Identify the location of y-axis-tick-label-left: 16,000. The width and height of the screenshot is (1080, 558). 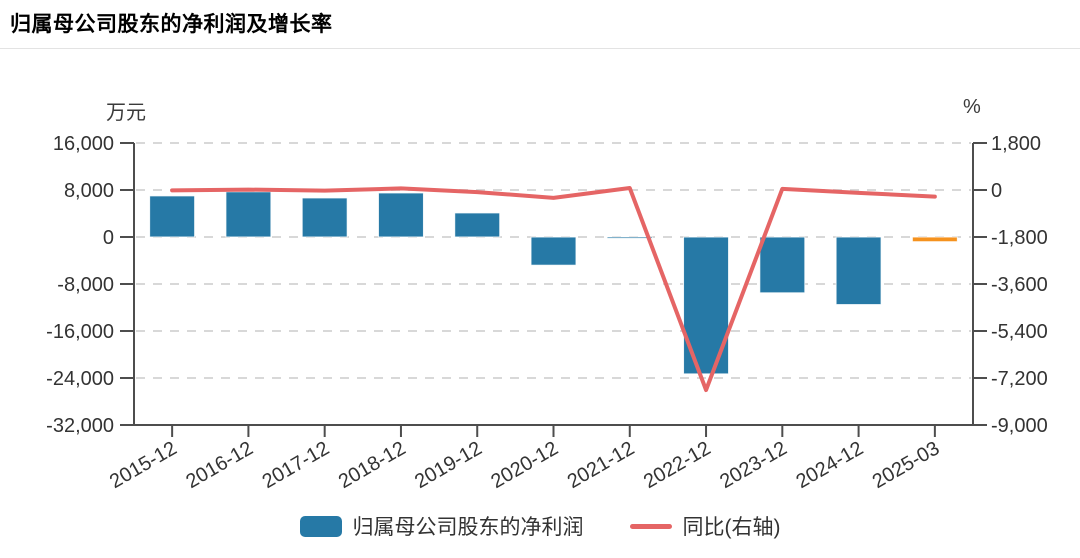
(83, 144).